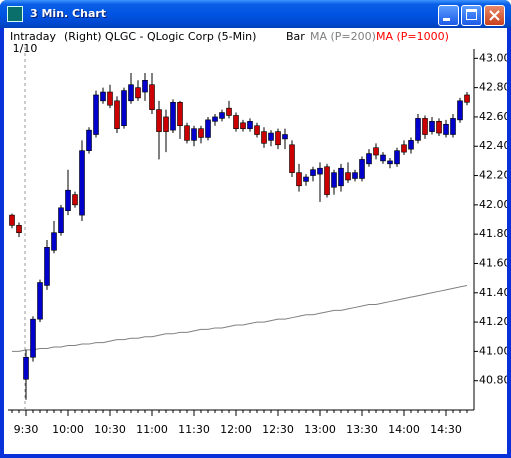  What do you see at coordinates (25, 48) in the screenshot?
I see `day-label: 1/10` at bounding box center [25, 48].